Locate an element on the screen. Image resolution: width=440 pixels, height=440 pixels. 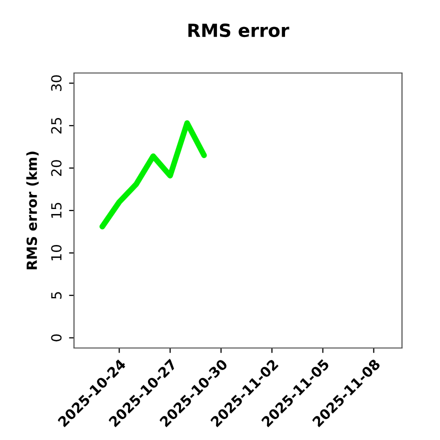
chart-title: RMS error is located at coordinates (239, 30).